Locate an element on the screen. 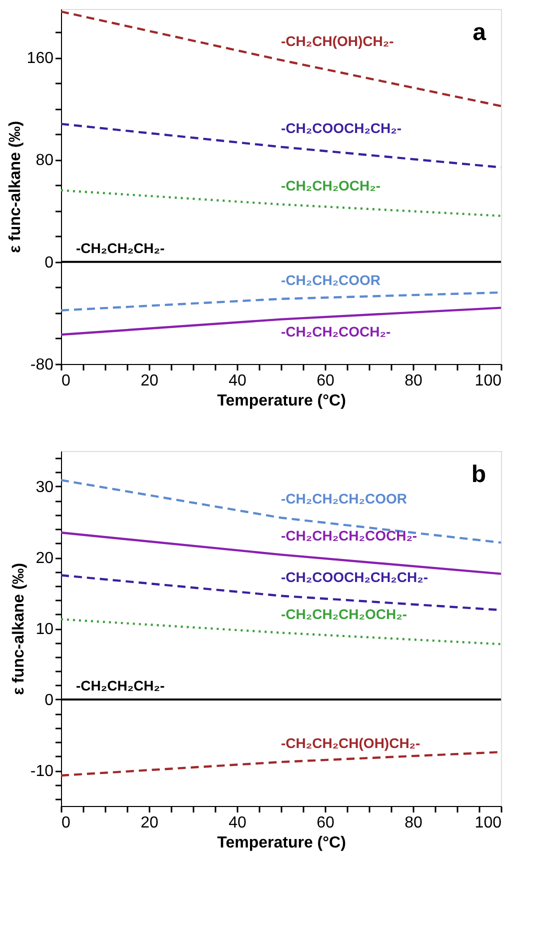 This screenshot has width=549, height=943. series-label: -CH₂CH₂CH₂COCH₂- is located at coordinates (349, 536).